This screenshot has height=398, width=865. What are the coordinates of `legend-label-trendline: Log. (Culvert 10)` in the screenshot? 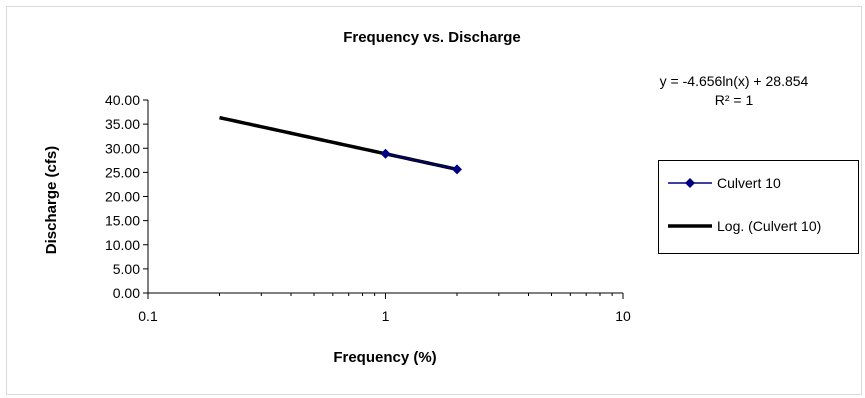 It's located at (769, 226).